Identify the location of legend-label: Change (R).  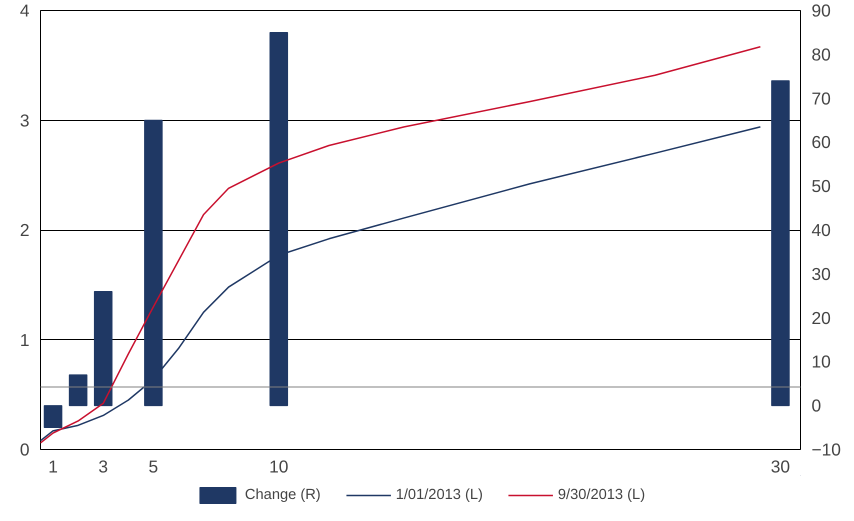
(282, 495).